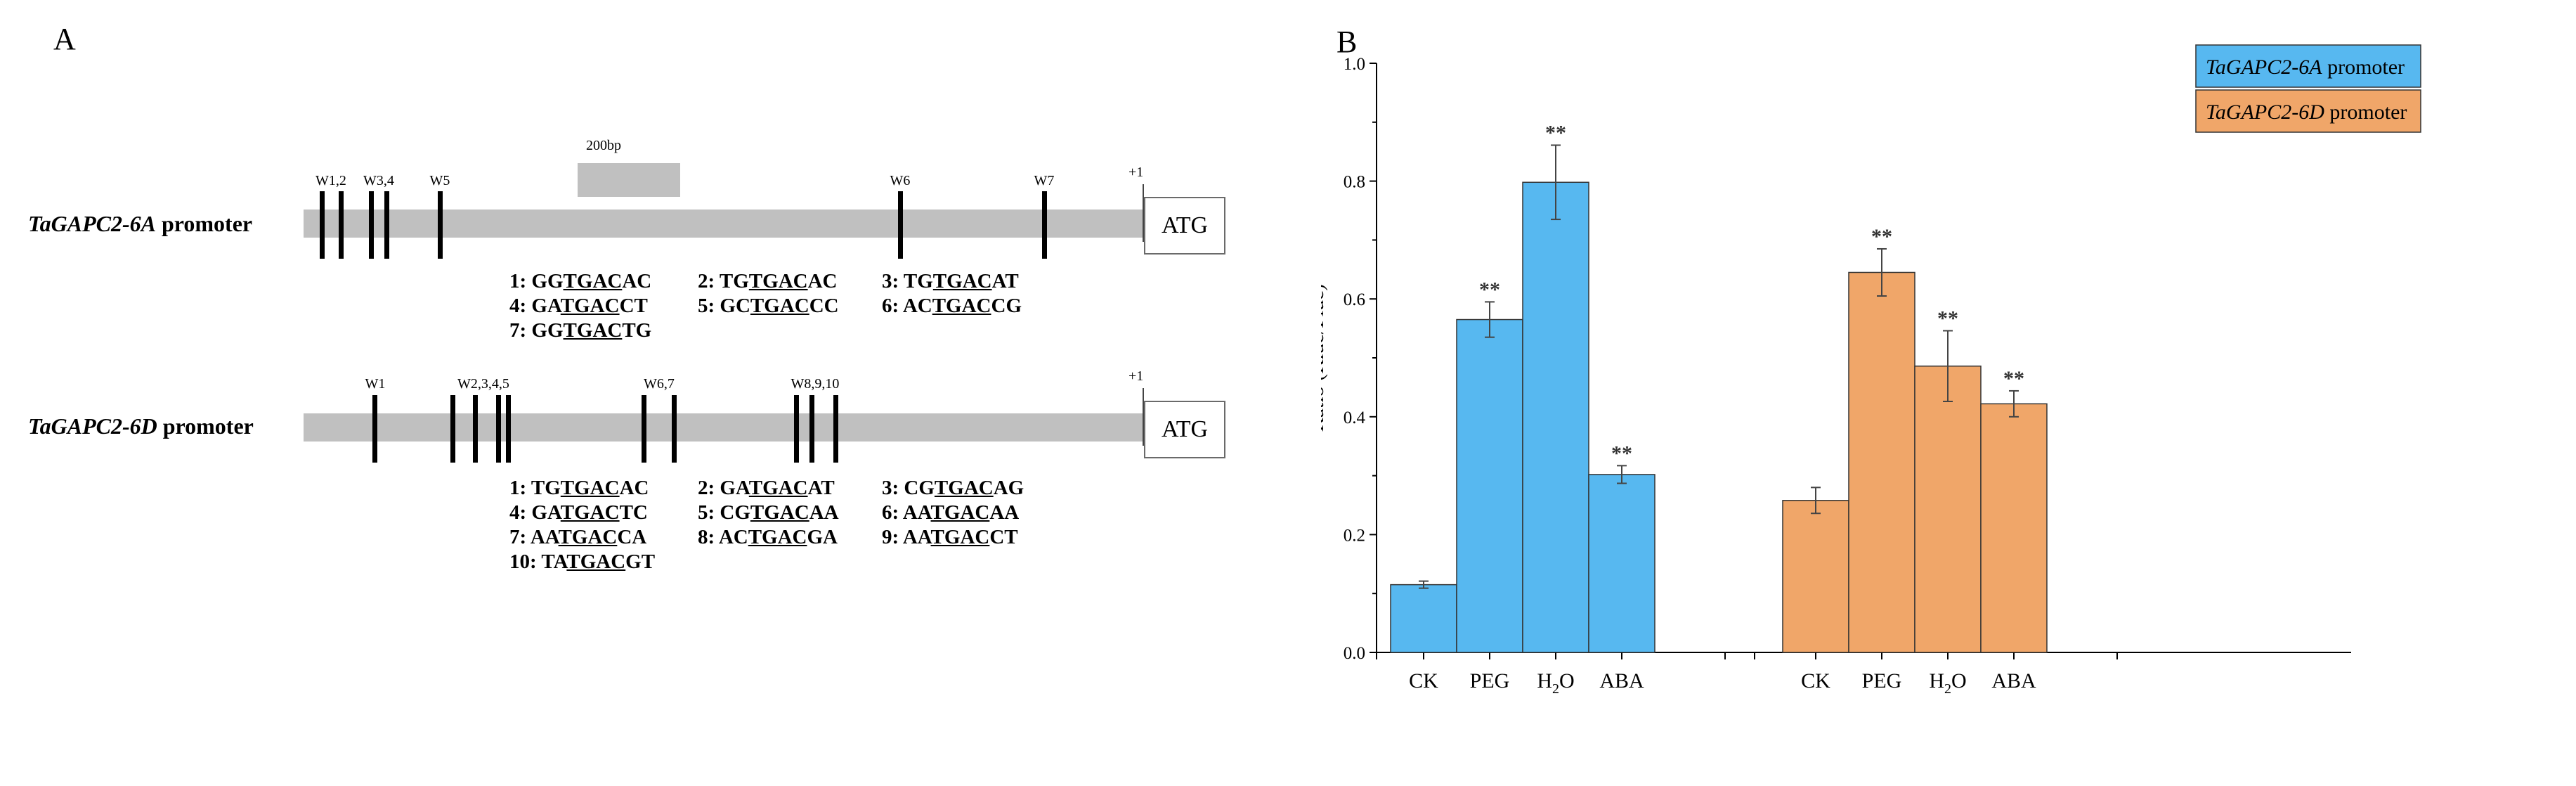 Image resolution: width=2576 pixels, height=786 pixels. I want to click on legend-label: TaGAPC2-6A promoter, so click(2305, 67).